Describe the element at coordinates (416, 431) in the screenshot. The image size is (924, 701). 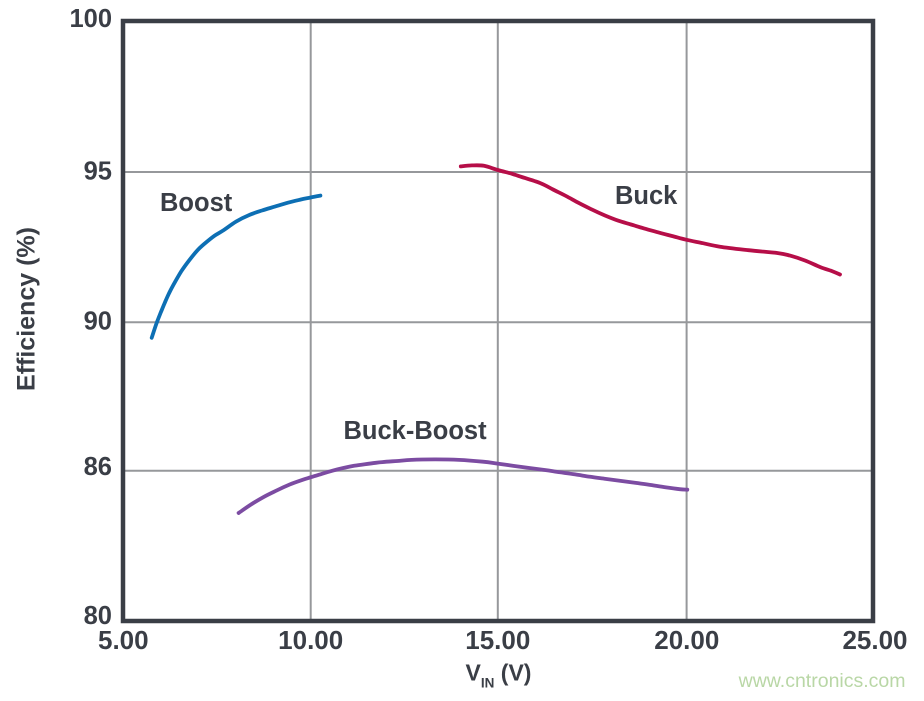
I see `svg-text: Buck-Boost` at that location.